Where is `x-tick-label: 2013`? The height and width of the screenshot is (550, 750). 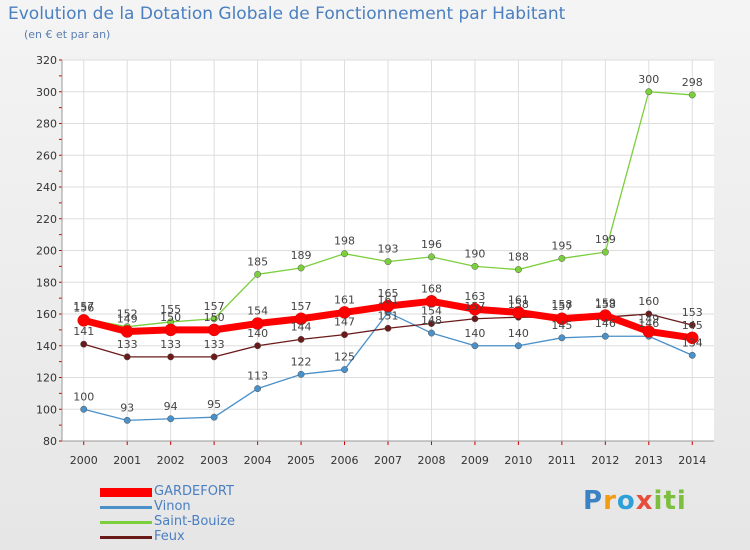
x-tick-label: 2013 is located at coordinates (649, 460).